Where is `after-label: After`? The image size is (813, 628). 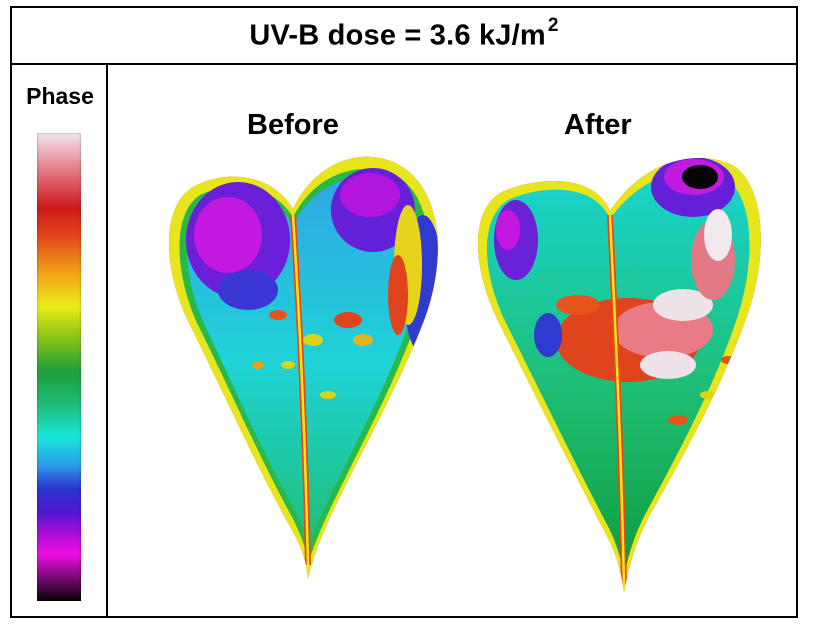
after-label: After is located at coordinates (598, 125).